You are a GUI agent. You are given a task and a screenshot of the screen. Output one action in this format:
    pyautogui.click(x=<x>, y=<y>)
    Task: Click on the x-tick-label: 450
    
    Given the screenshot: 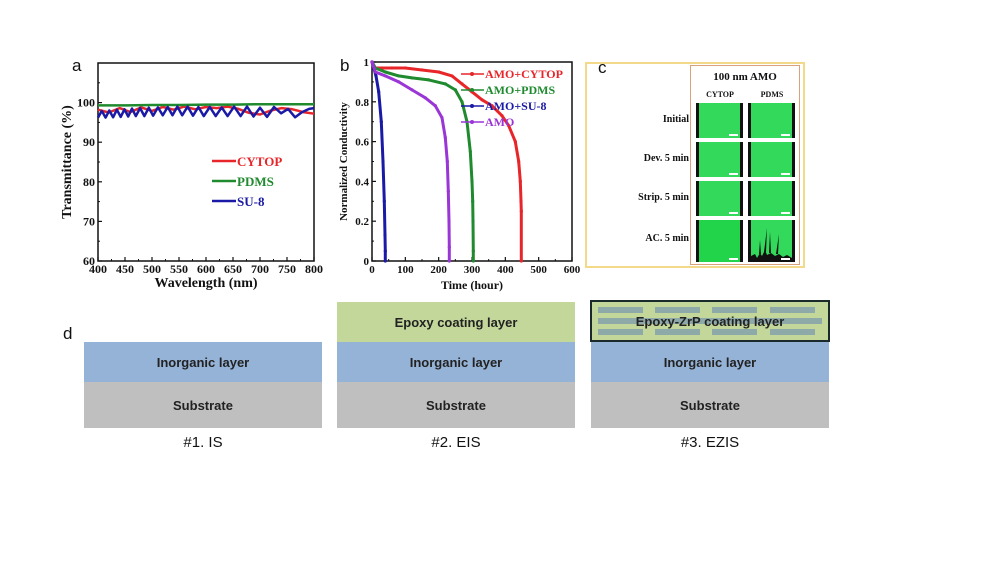 What is the action you would take?
    pyautogui.click(x=125, y=269)
    